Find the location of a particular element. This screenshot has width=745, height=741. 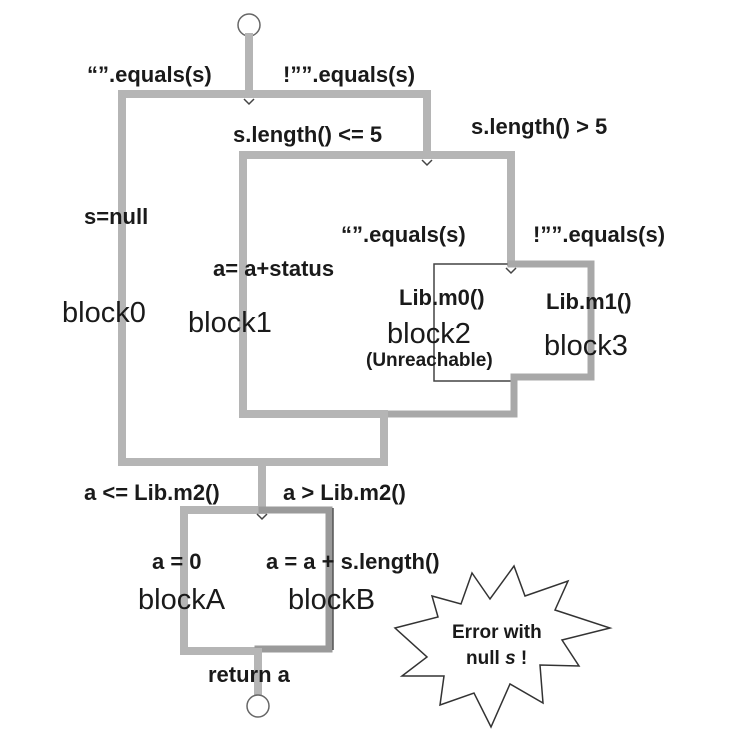

label-gt-m2: a > Lib.m2() is located at coordinates (344, 492).